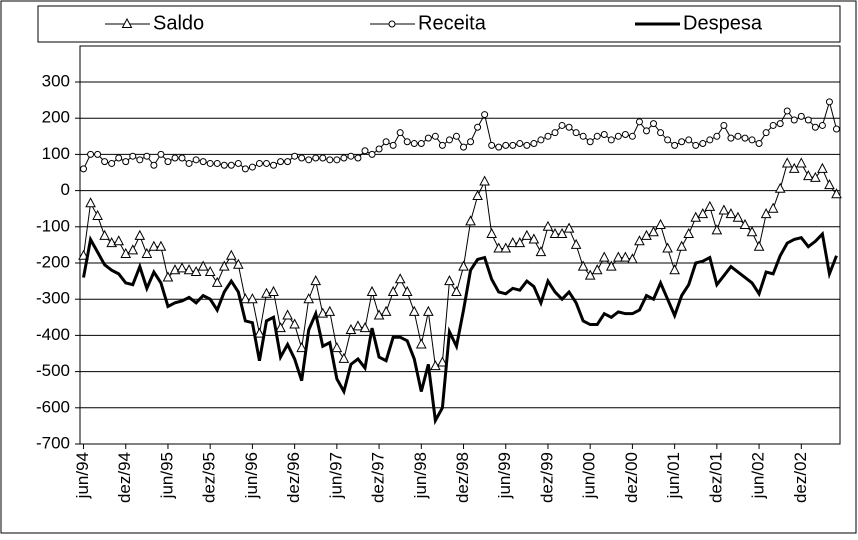 The image size is (858, 540). Describe the element at coordinates (53, 442) in the screenshot. I see `y-tick-label: -700` at that location.